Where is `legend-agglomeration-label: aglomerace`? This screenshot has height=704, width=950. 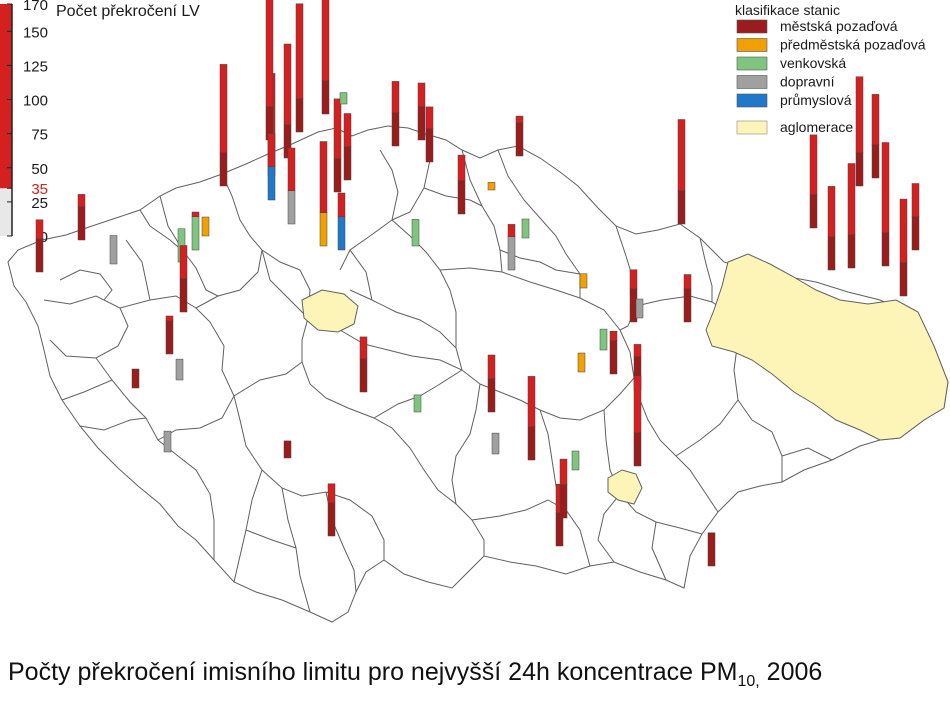 legend-agglomeration-label: aglomerace is located at coordinates (816, 127).